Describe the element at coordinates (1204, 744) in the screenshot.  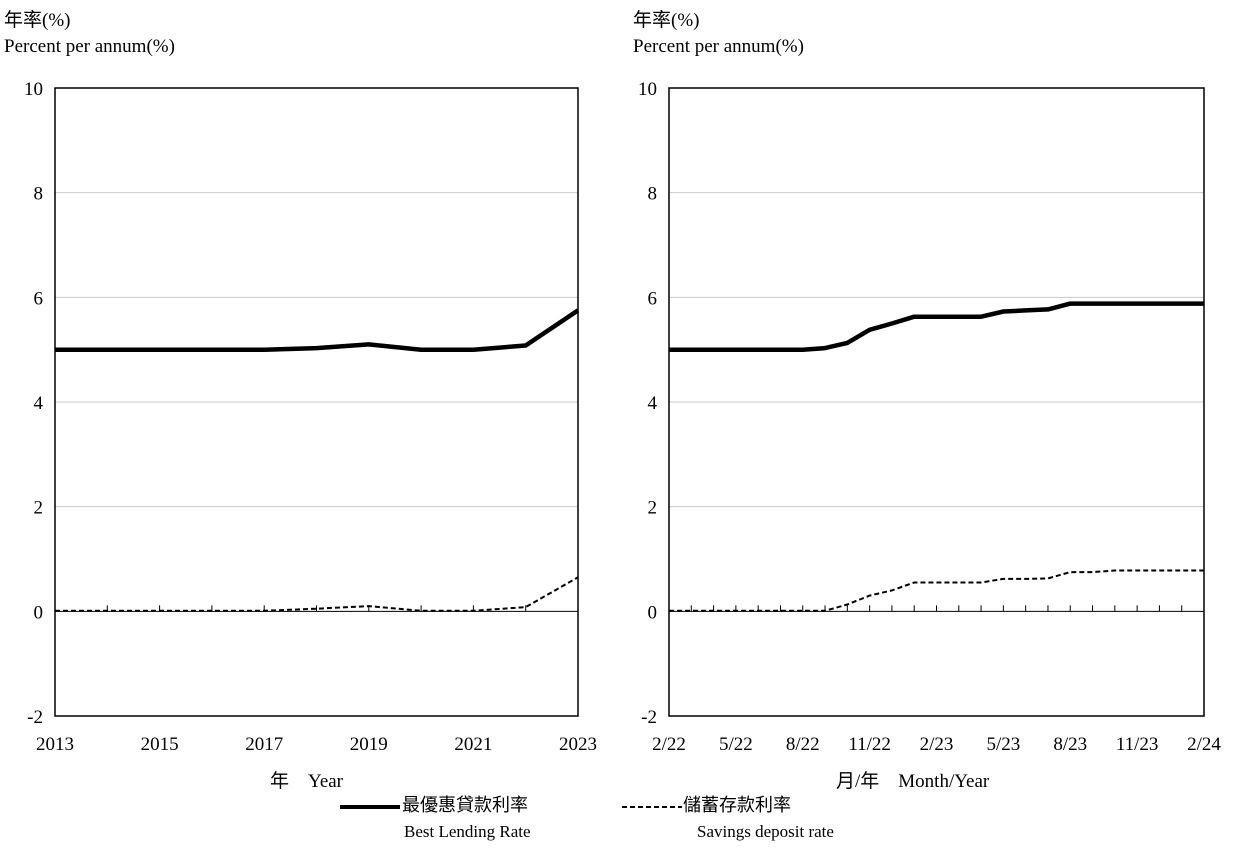
I see `right-xtick-label: 2/24` at that location.